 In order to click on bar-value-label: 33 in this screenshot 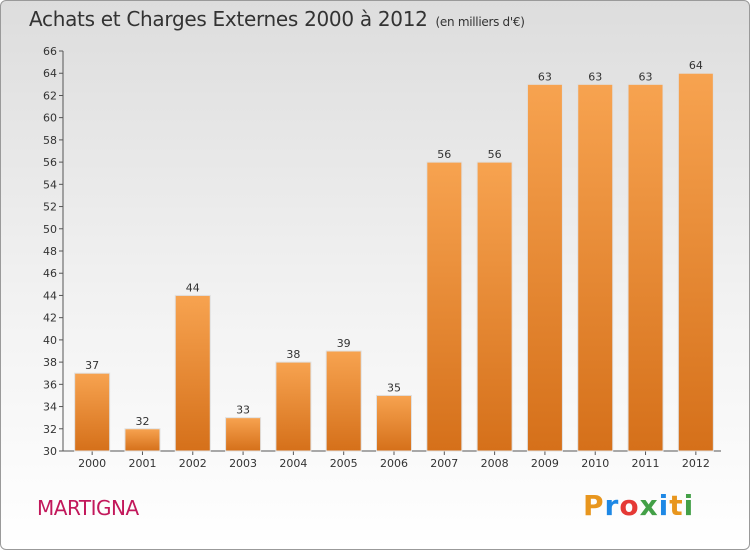, I will do `click(243, 410)`.